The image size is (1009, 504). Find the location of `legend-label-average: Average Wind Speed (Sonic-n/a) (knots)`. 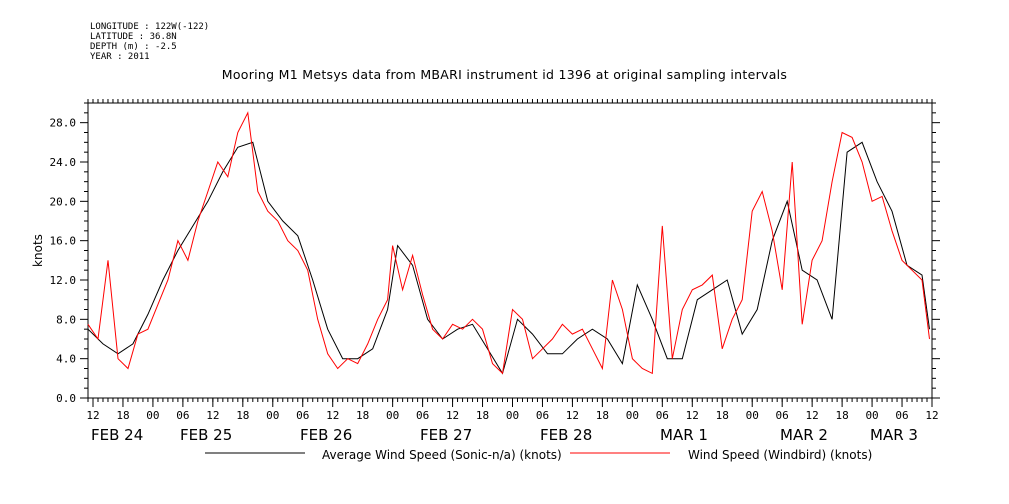

legend-label-average: Average Wind Speed (Sonic-n/a) (knots) is located at coordinates (442, 455).